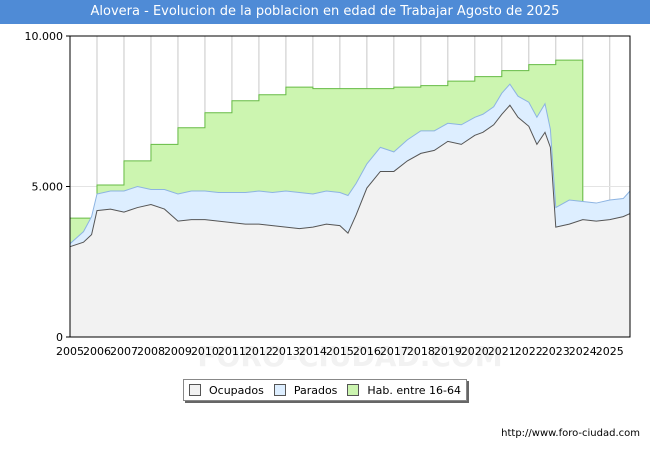  Describe the element at coordinates (315, 390) in the screenshot. I see `legend-label-parados: Parados` at that location.